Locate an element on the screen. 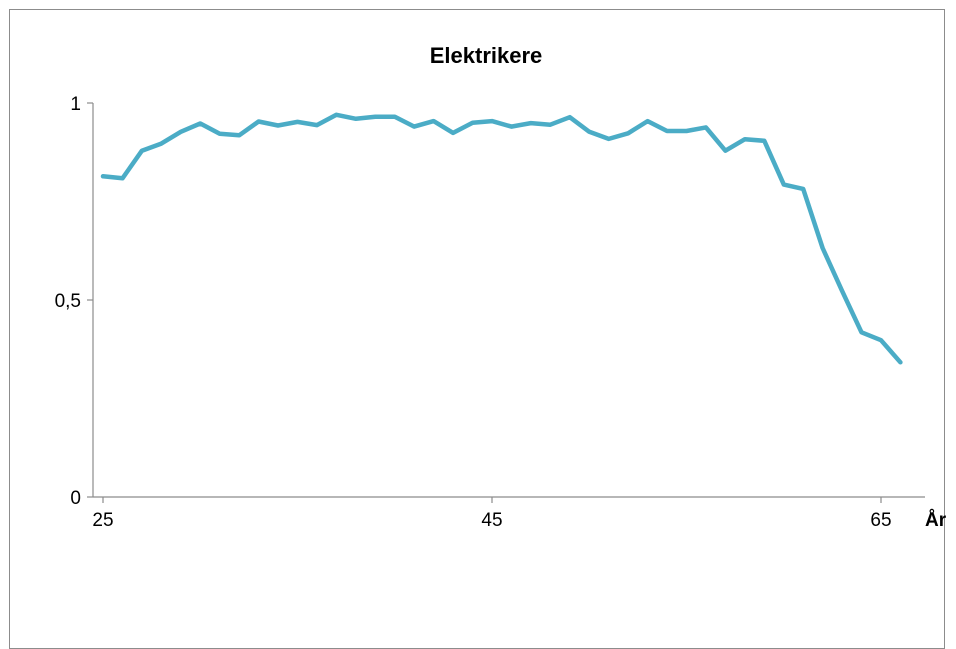  x-axis-ticks: 25 45 65 is located at coordinates (492, 514).